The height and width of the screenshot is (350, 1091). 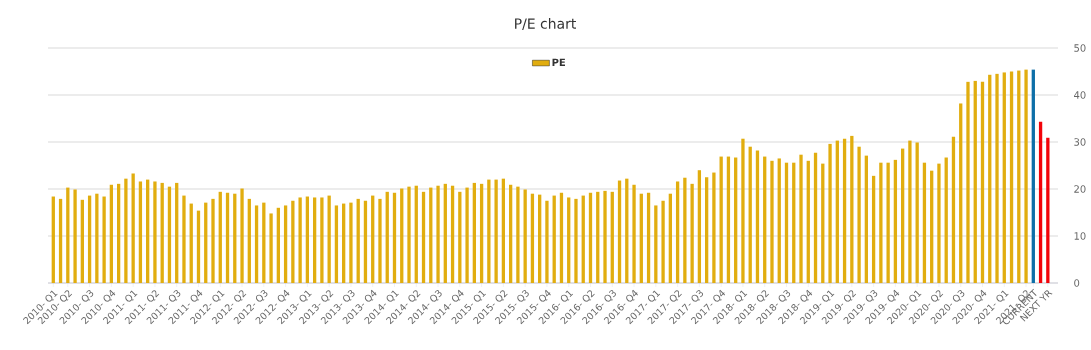 I want to click on y-tick-label: 30, so click(x=1080, y=142).